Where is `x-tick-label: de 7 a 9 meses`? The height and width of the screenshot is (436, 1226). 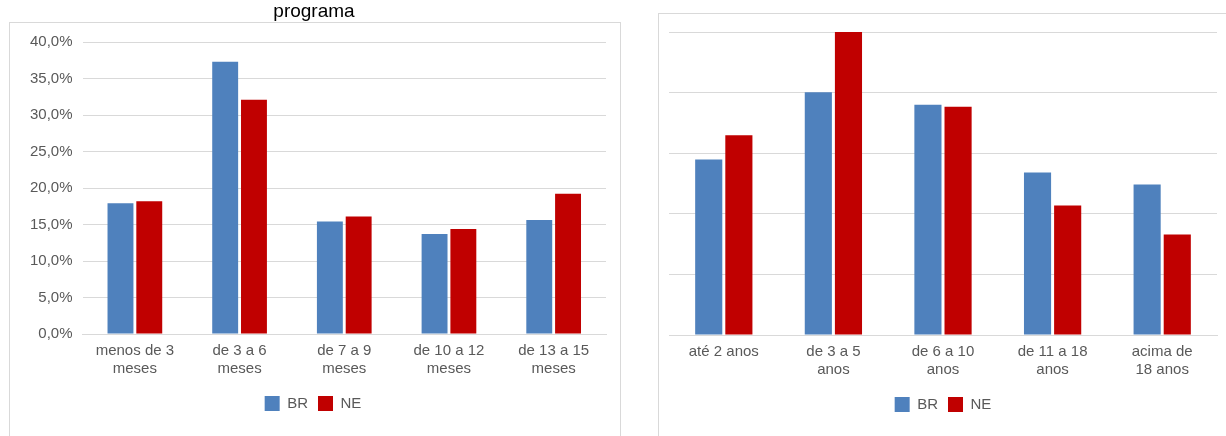
x-tick-label: de 7 a 9 meses is located at coordinates (344, 359).